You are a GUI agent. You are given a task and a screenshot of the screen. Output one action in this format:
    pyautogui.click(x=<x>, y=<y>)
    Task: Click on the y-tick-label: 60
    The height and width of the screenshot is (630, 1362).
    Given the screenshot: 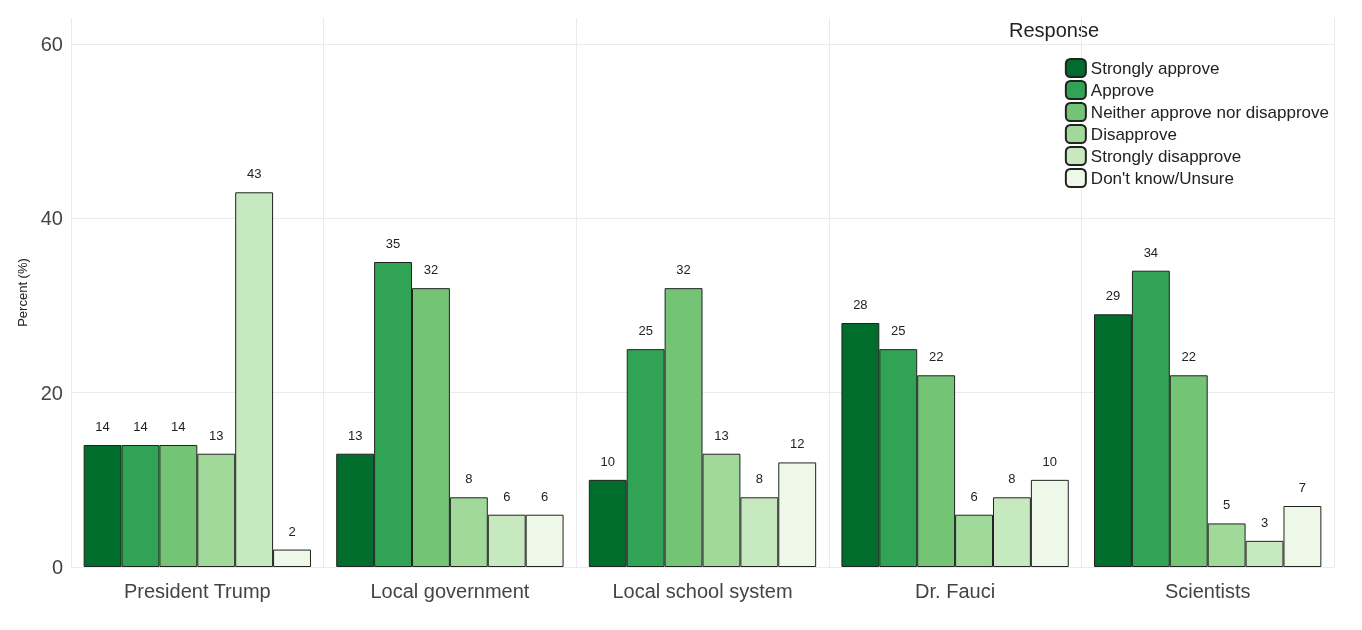 What is the action you would take?
    pyautogui.click(x=51, y=44)
    